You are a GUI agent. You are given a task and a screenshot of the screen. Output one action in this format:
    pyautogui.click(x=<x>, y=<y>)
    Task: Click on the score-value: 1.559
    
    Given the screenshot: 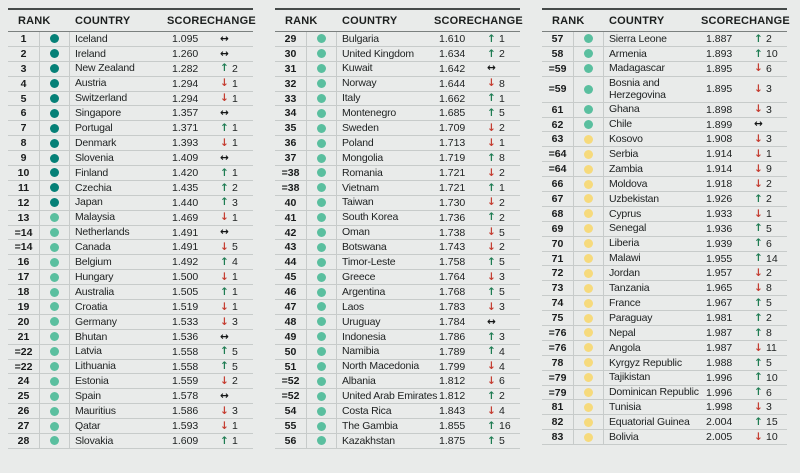 What is the action you would take?
    pyautogui.click(x=185, y=381)
    